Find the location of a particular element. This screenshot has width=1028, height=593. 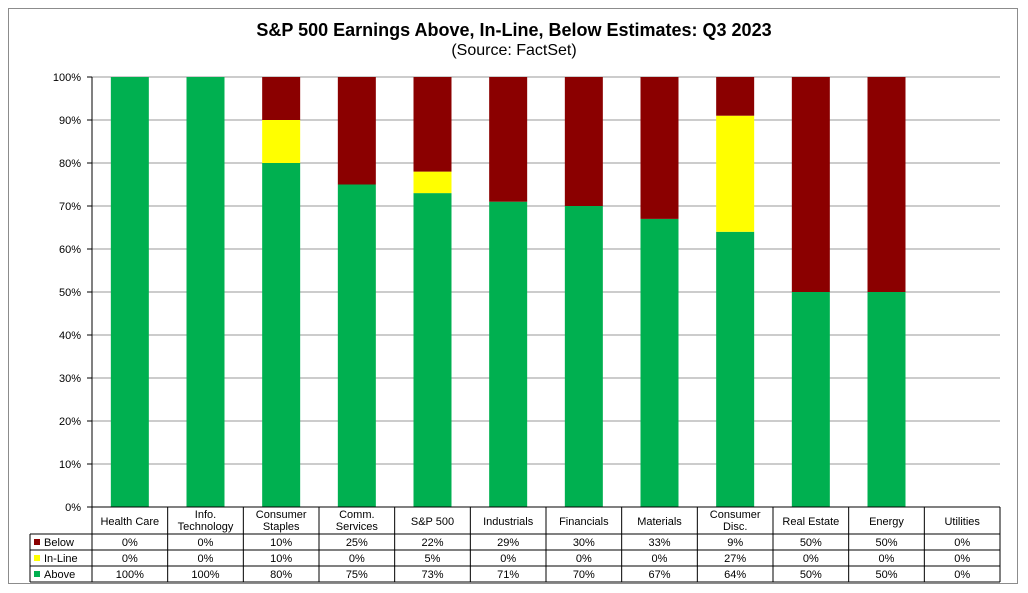

data-label: 75% is located at coordinates (357, 575).